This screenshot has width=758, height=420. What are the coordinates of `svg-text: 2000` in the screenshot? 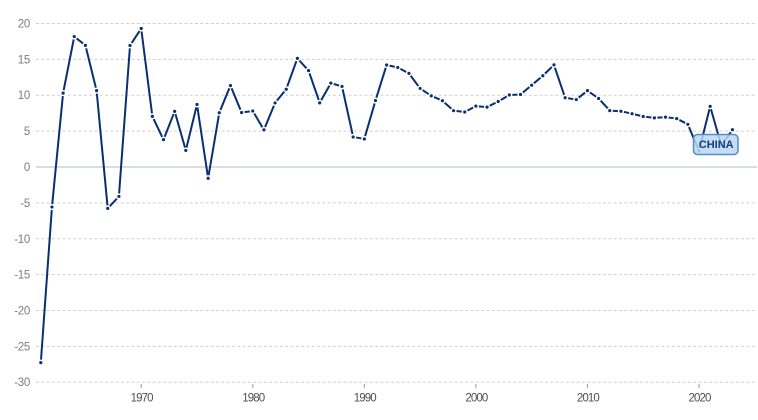 It's located at (476, 399).